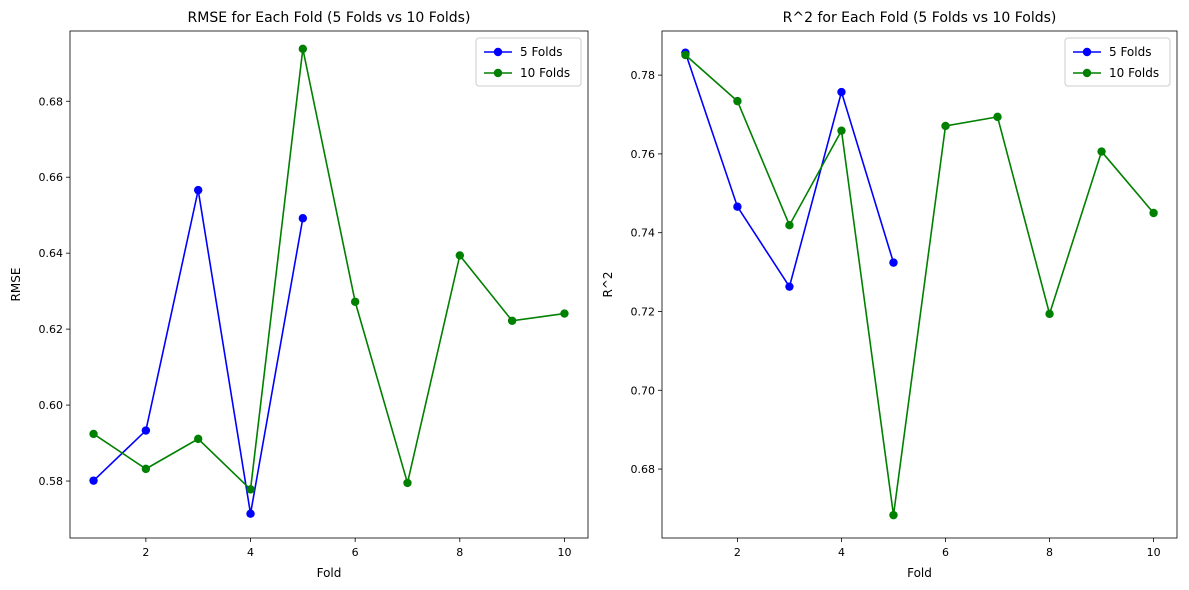 The height and width of the screenshot is (590, 1189). I want to click on rmse-y-axis-label: RMSE, so click(16, 285).